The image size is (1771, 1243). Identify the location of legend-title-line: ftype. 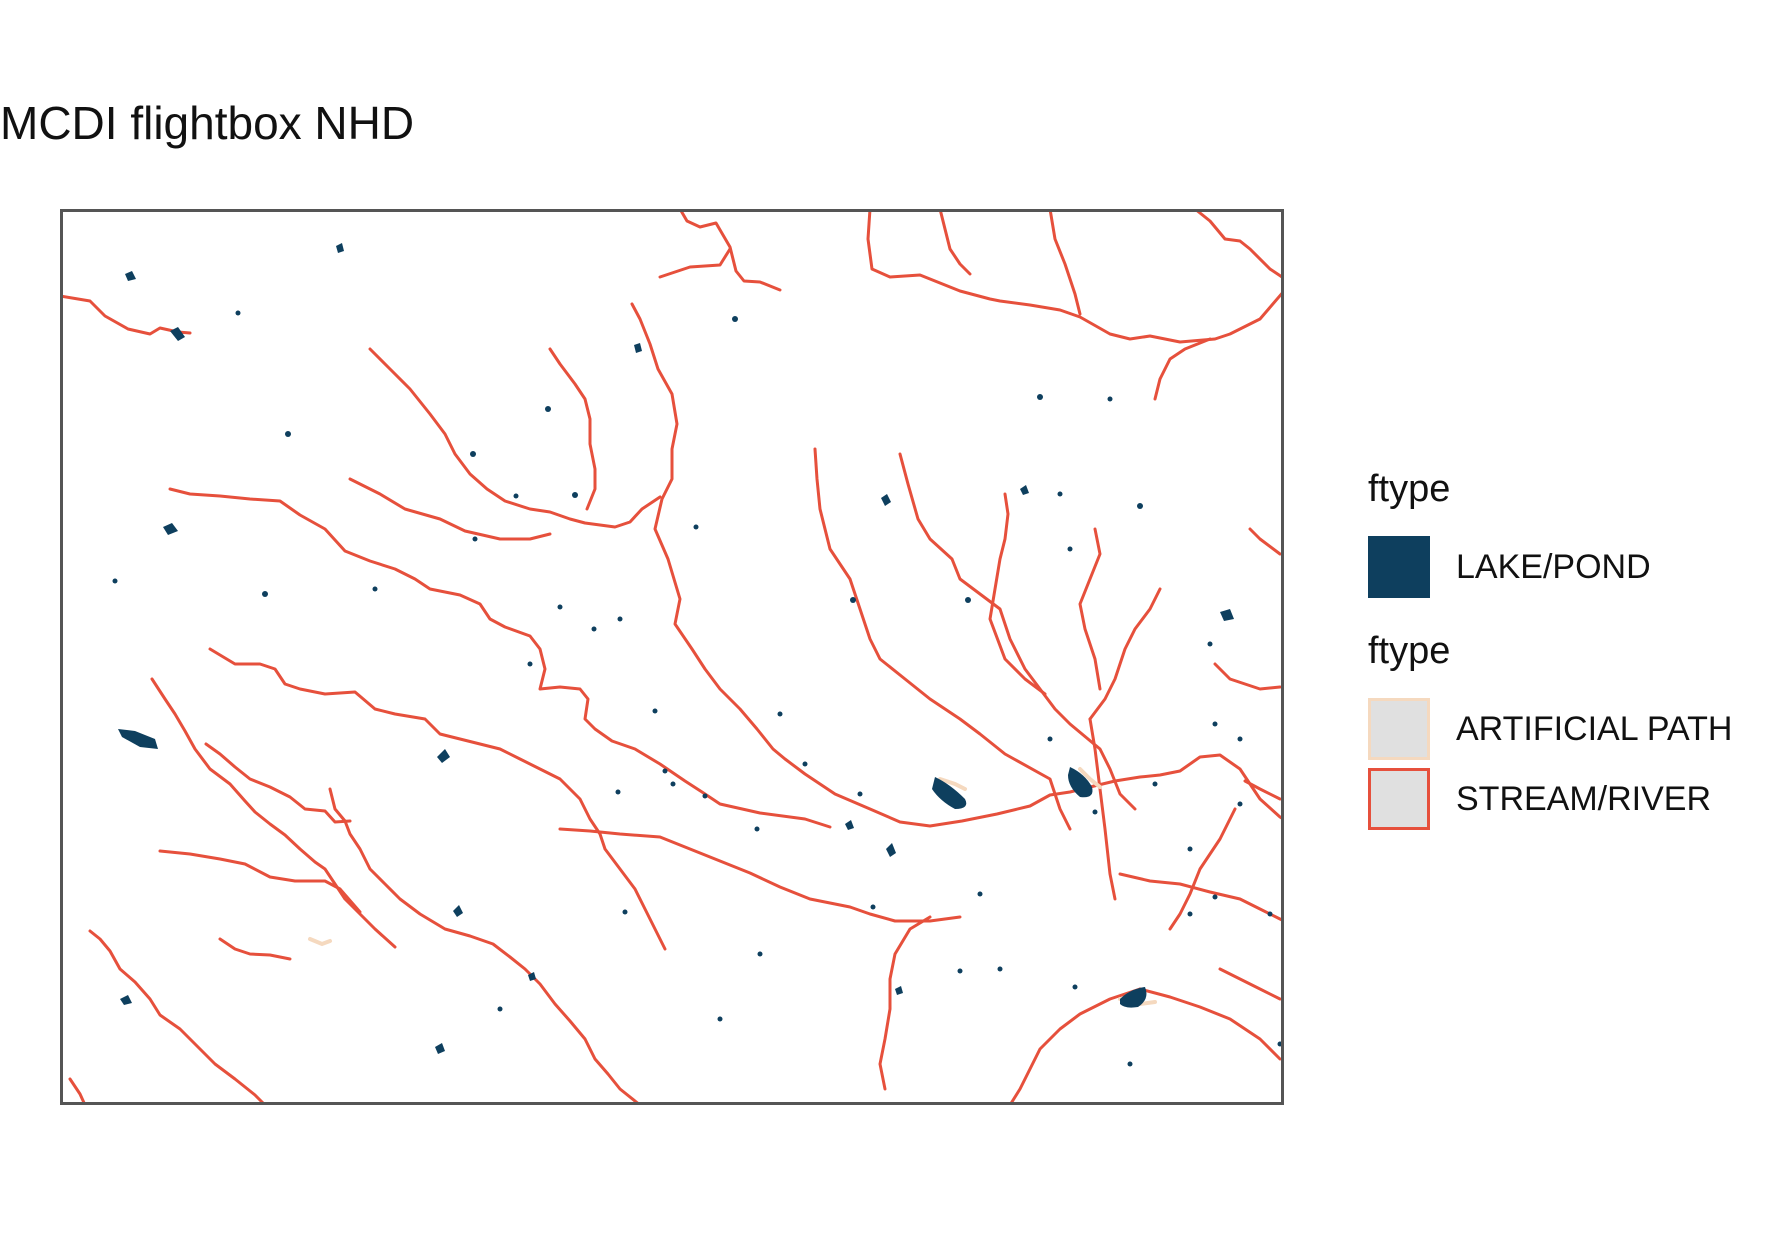
(1409, 651).